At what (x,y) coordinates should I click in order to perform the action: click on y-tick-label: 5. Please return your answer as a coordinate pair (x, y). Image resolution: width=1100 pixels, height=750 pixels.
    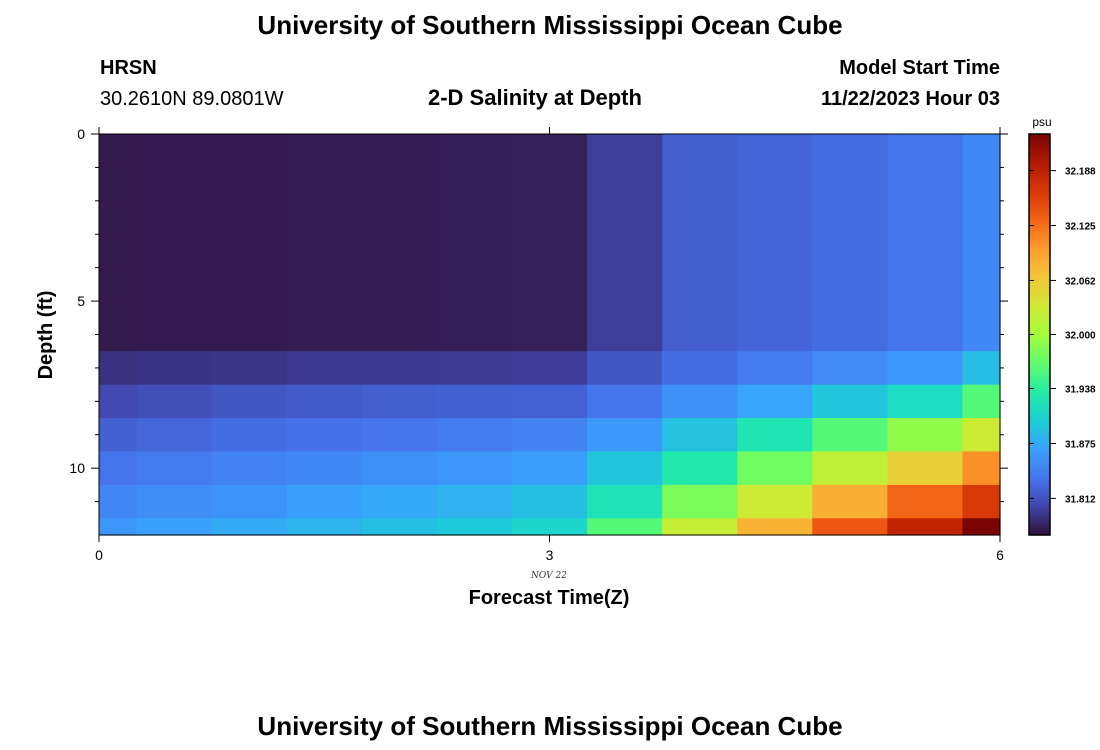
    Looking at the image, I should click on (81, 301).